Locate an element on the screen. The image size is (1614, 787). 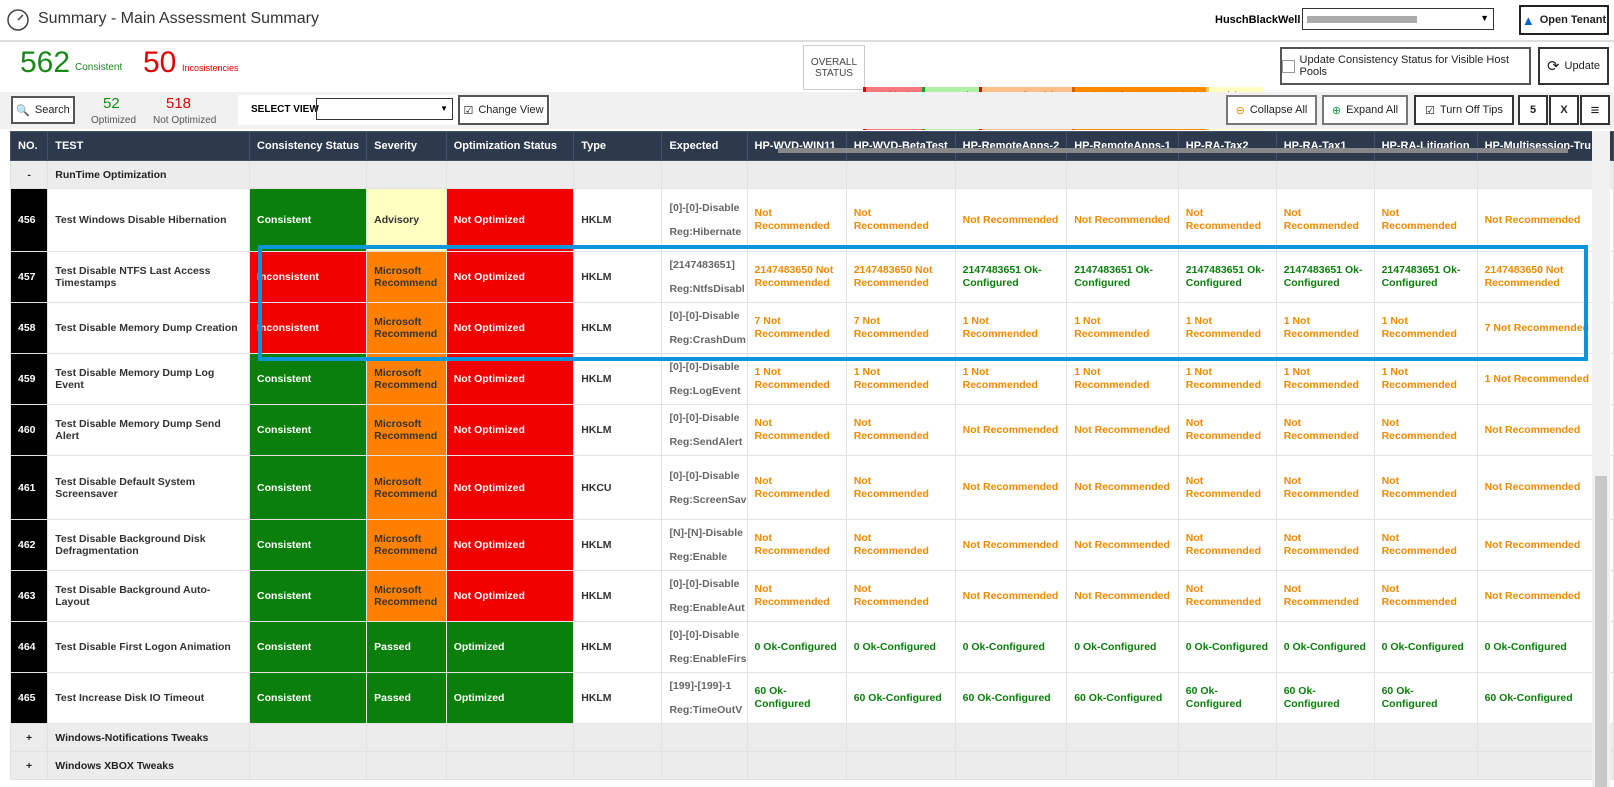
host-header: HP-RemoteApps-1 is located at coordinates (1122, 146).